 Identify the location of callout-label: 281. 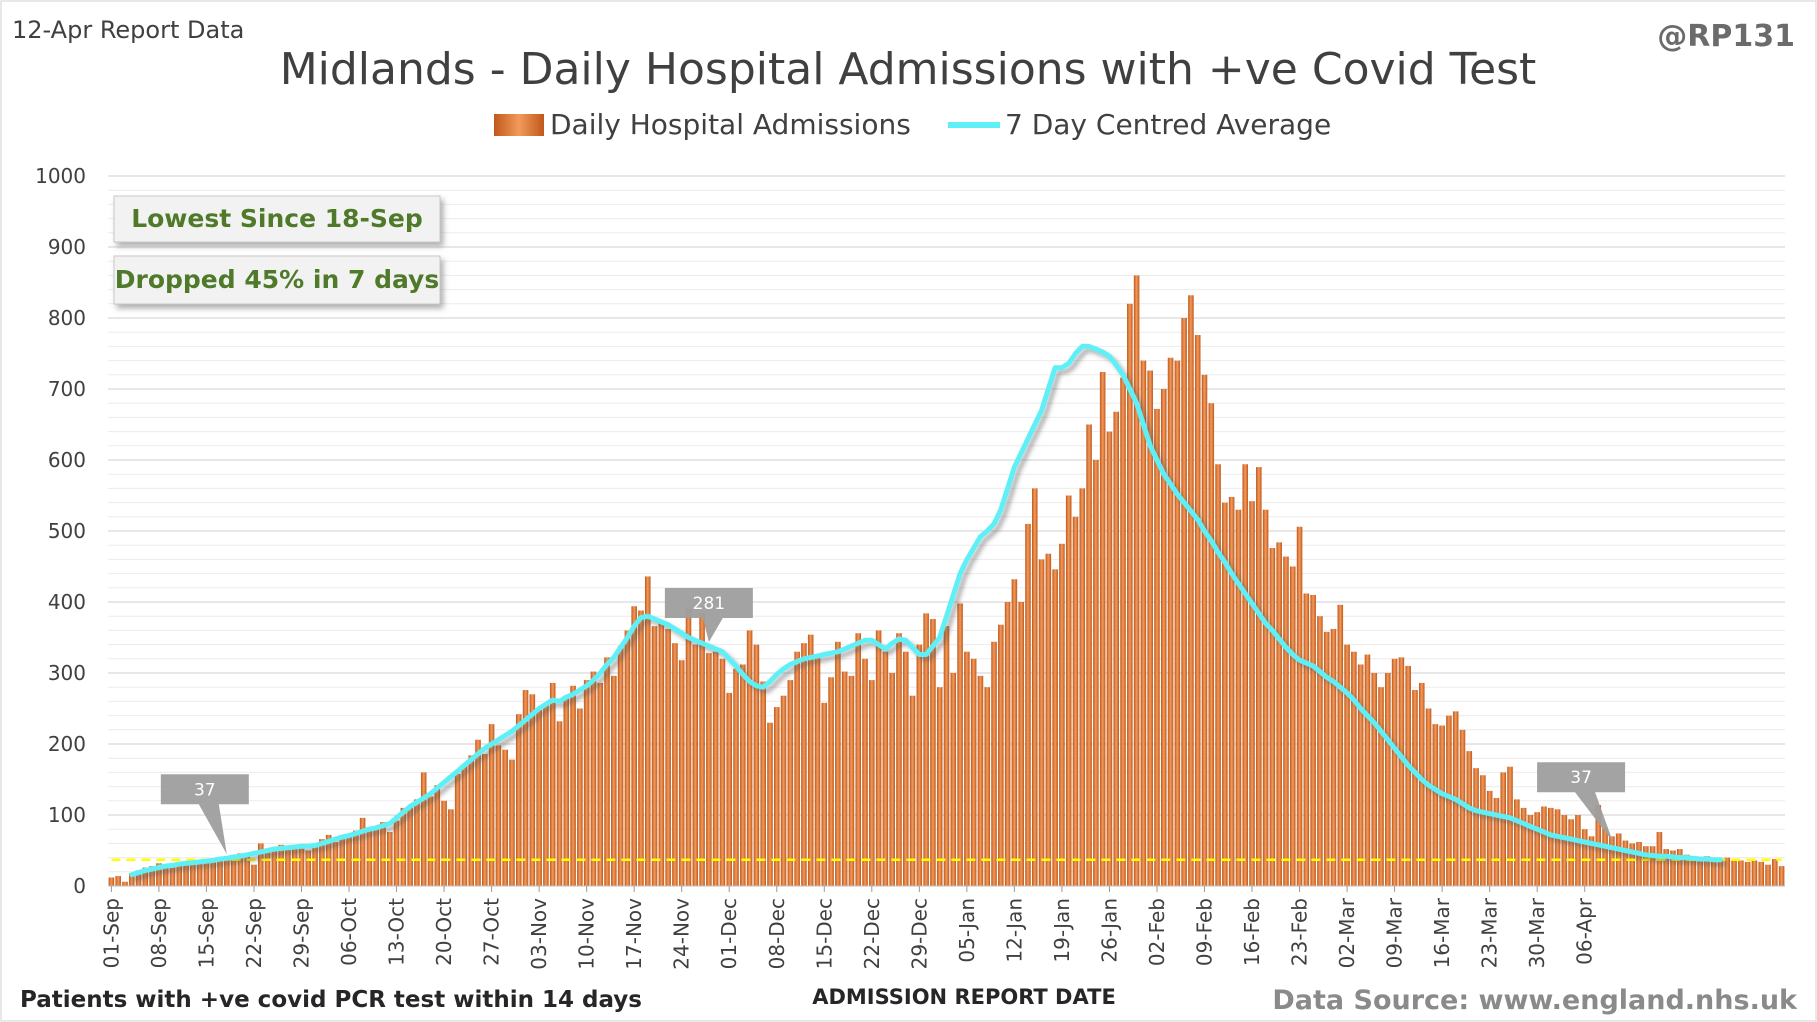
(709, 604).